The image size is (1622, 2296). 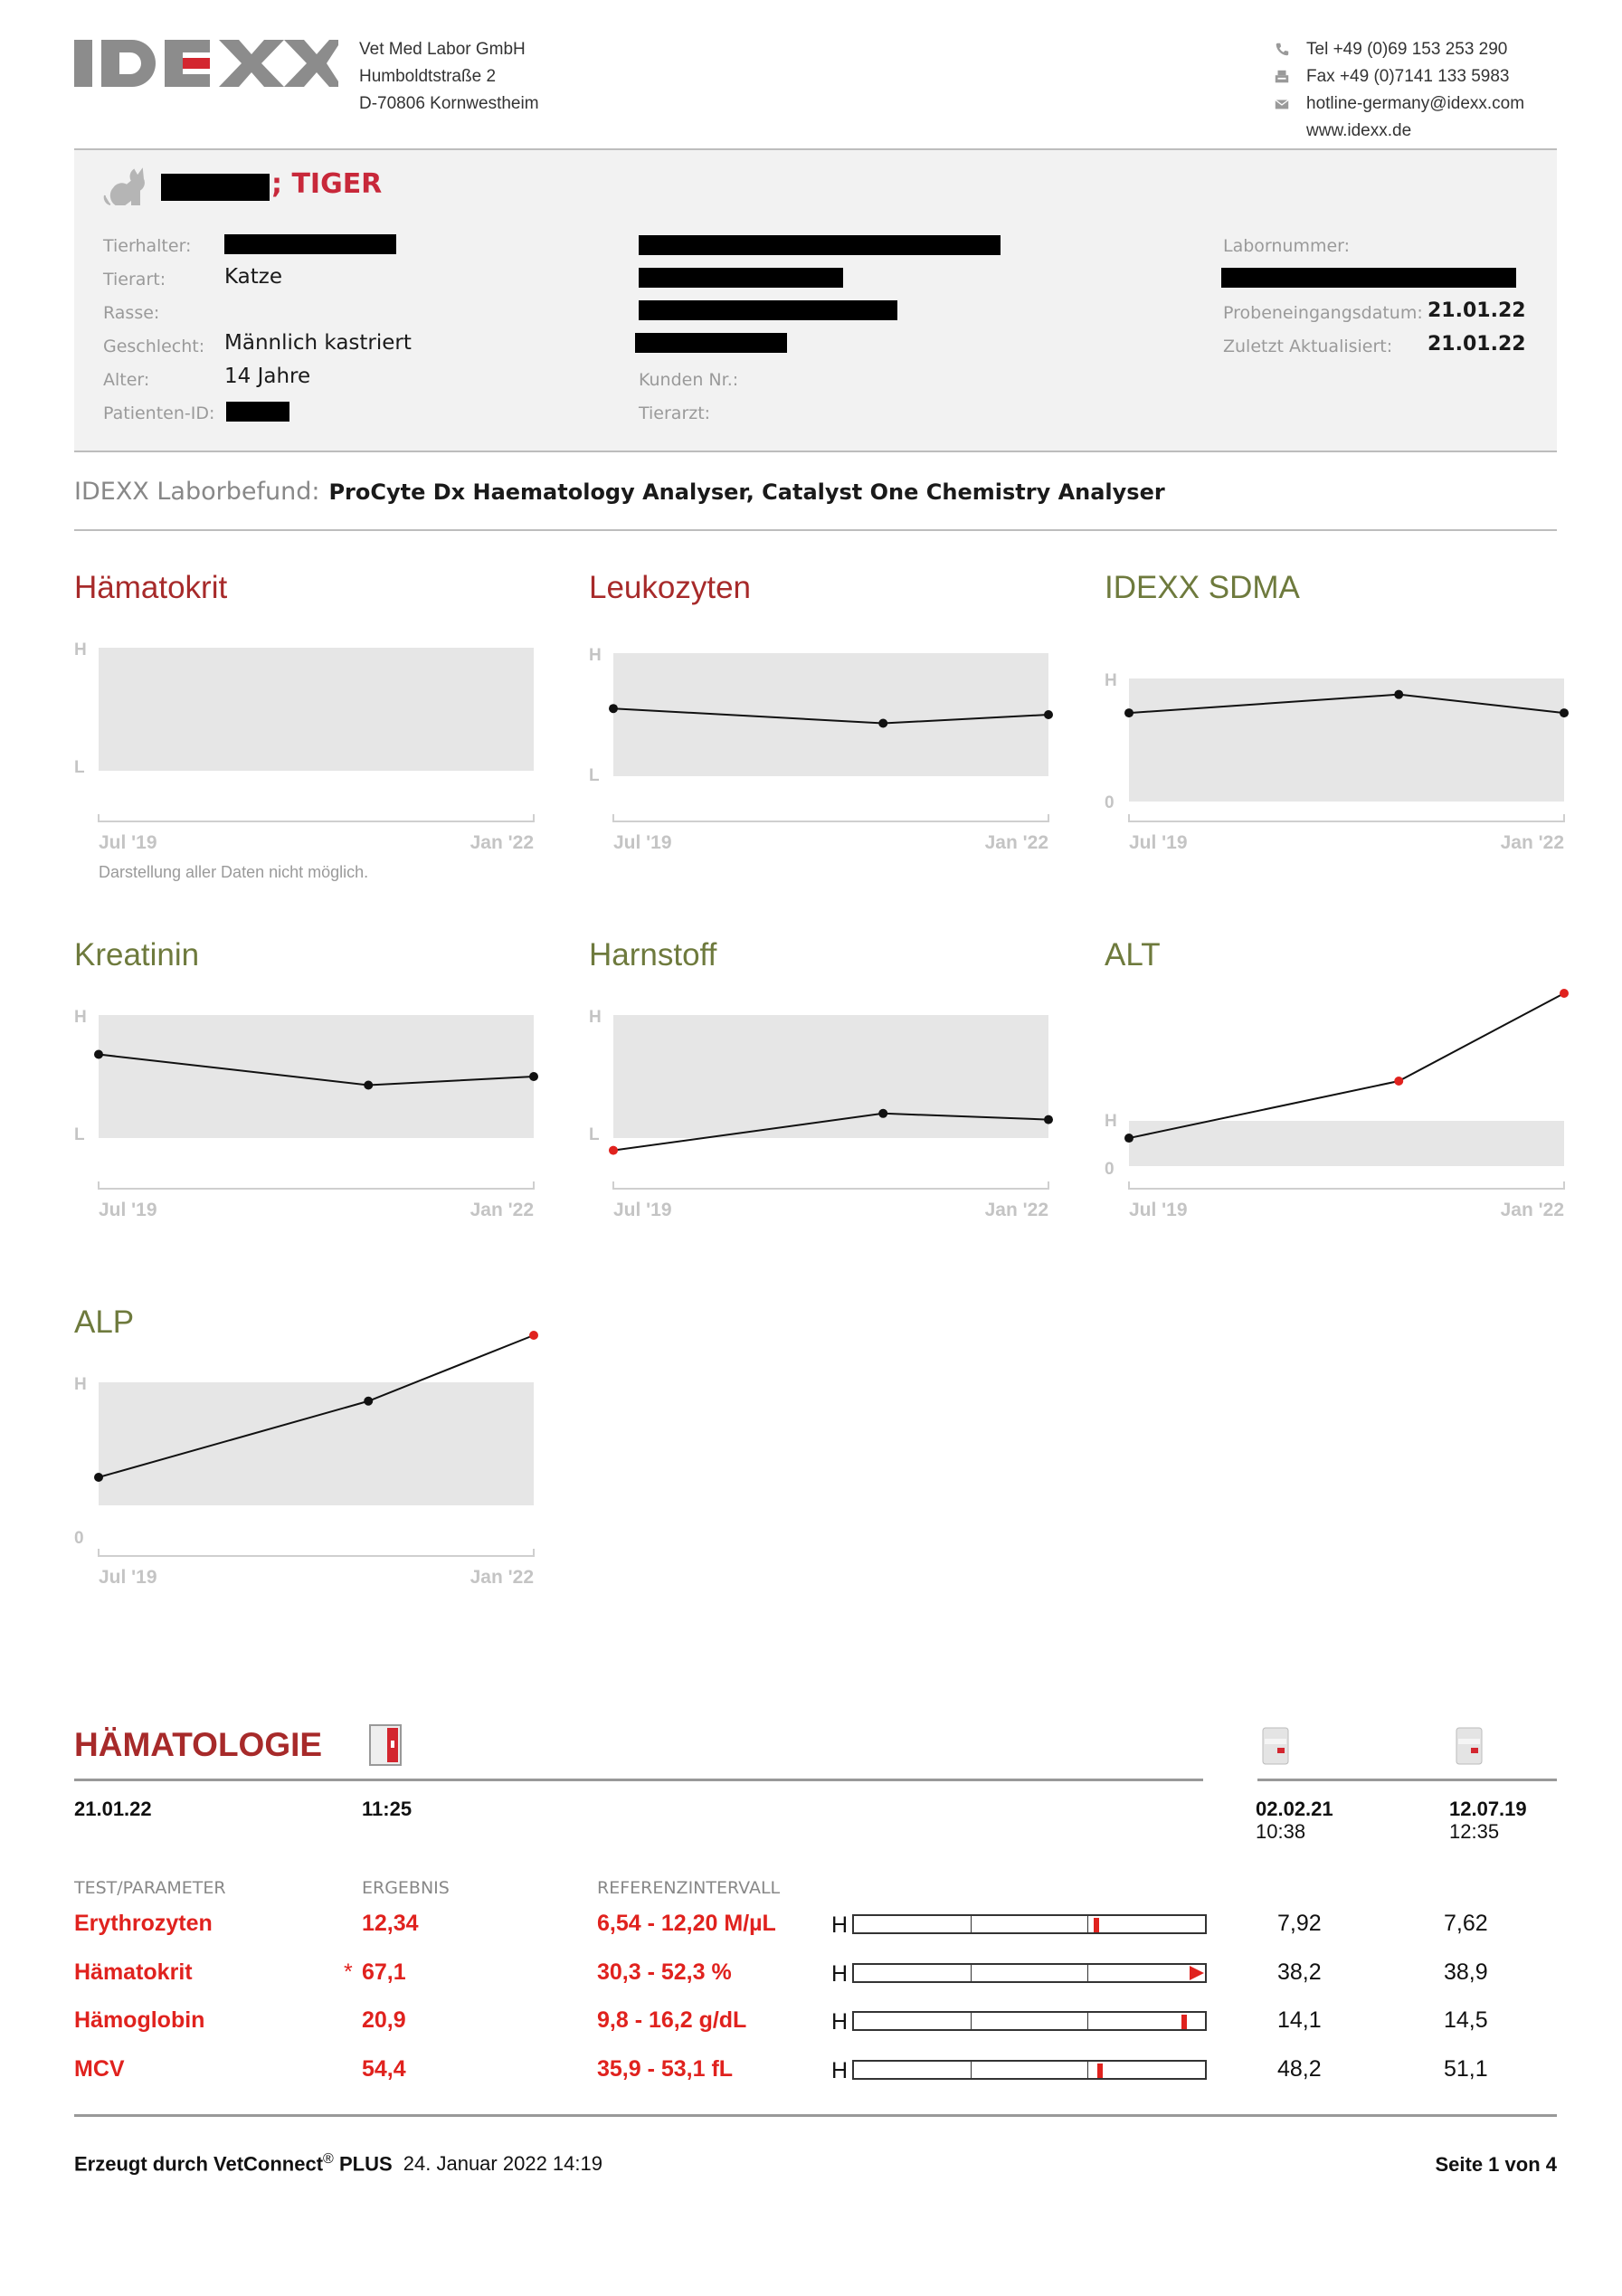 What do you see at coordinates (1416, 103) in the screenshot?
I see `email-link: hotline-germany@idexx.com` at bounding box center [1416, 103].